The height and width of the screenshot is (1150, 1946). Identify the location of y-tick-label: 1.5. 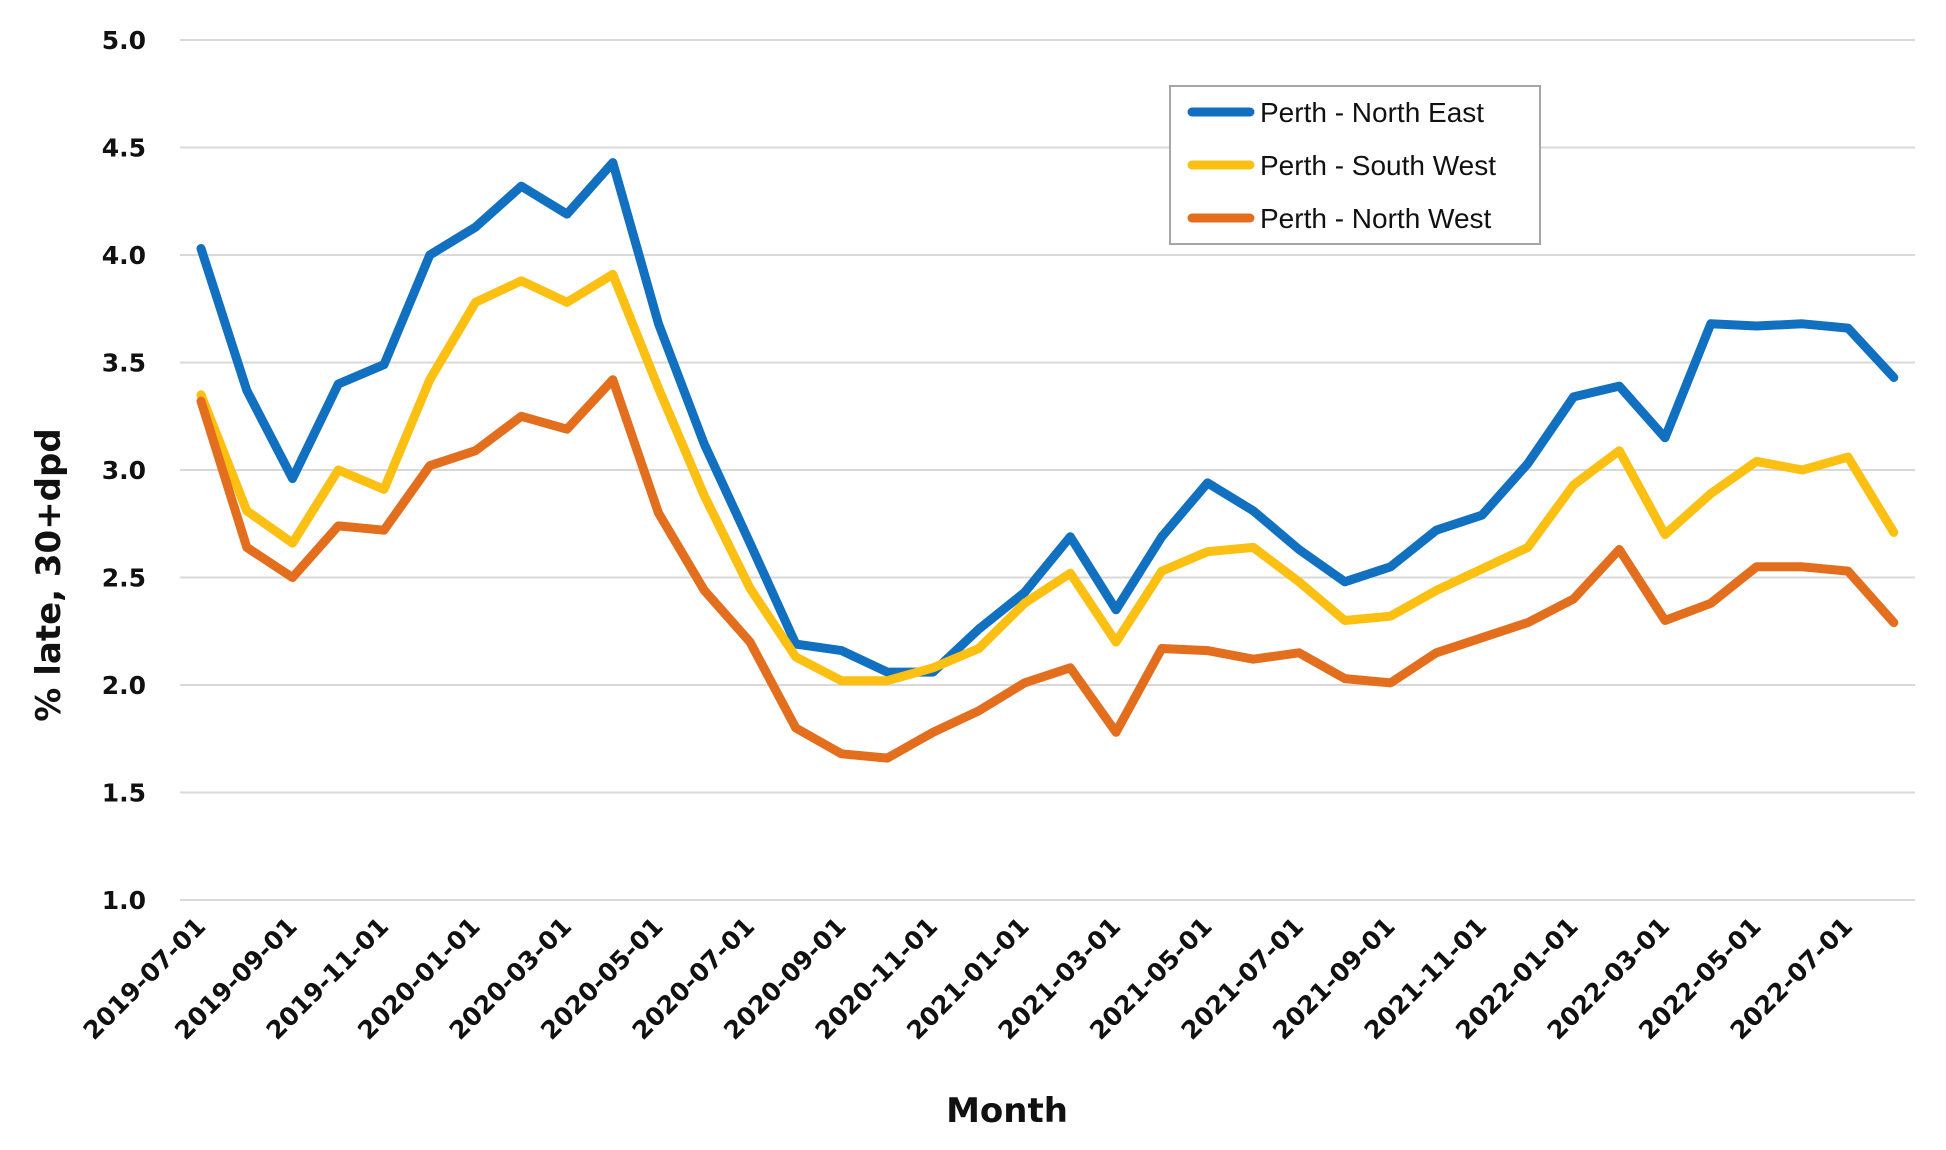
(124, 793).